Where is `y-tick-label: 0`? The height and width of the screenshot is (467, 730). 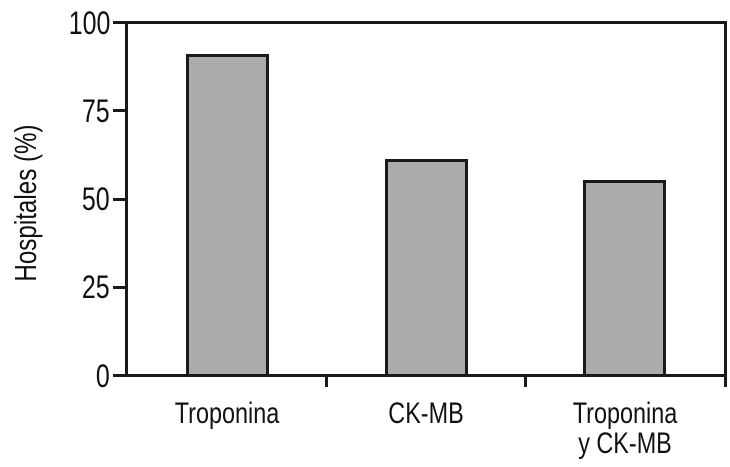 y-tick-label: 0 is located at coordinates (103, 375).